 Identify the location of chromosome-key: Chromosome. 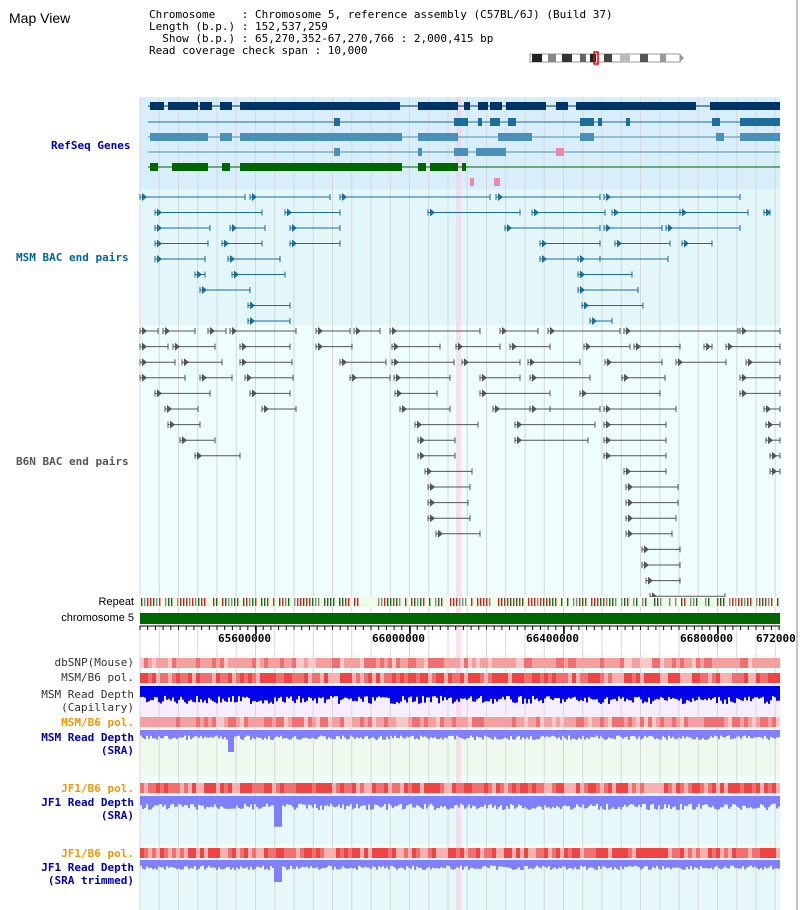
(182, 14).